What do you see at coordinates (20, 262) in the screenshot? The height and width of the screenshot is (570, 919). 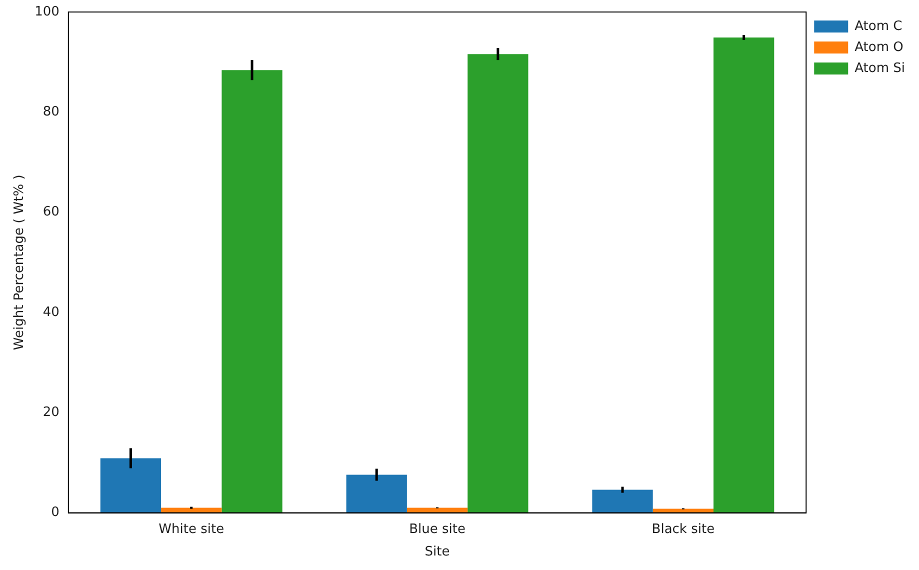 I see `y-axis-title: Weight Percentage ( Wt% )` at bounding box center [20, 262].